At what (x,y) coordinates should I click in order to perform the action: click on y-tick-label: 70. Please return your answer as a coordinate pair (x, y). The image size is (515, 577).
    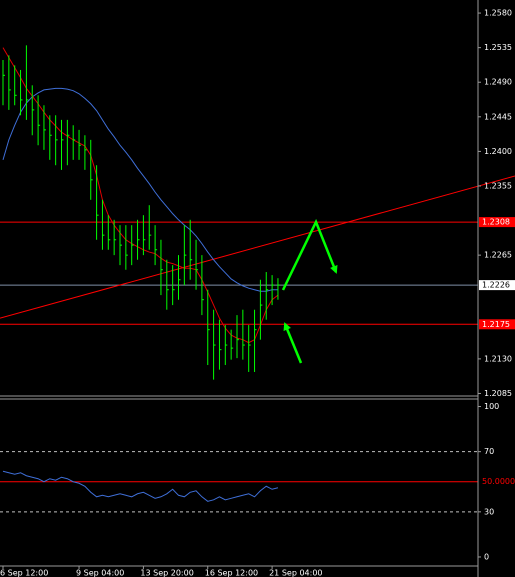
    Looking at the image, I should click on (489, 451).